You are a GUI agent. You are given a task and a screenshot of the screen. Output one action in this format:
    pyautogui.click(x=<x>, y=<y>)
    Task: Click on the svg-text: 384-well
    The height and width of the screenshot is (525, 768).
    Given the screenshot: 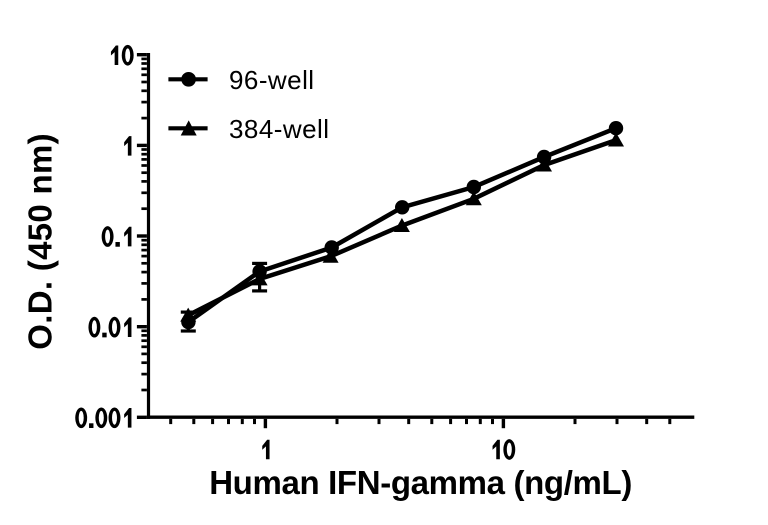 What is the action you would take?
    pyautogui.click(x=279, y=129)
    